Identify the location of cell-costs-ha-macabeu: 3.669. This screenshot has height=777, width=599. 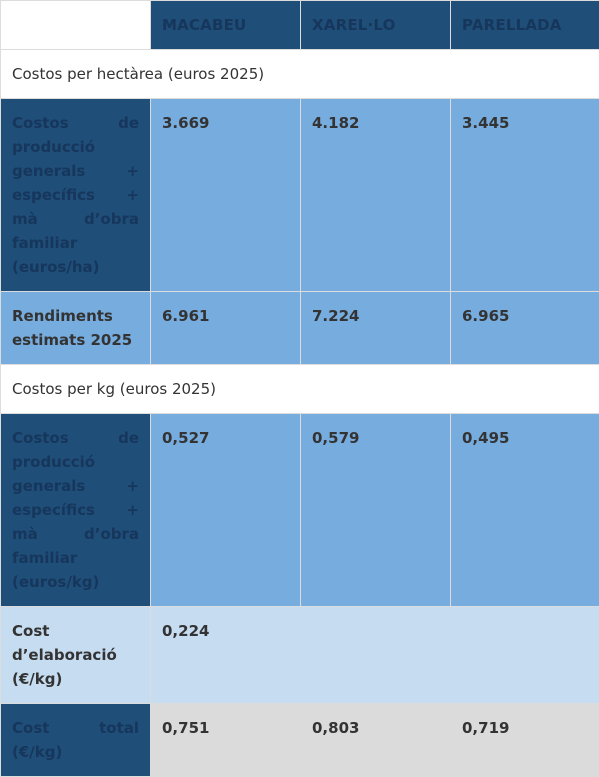
(226, 195).